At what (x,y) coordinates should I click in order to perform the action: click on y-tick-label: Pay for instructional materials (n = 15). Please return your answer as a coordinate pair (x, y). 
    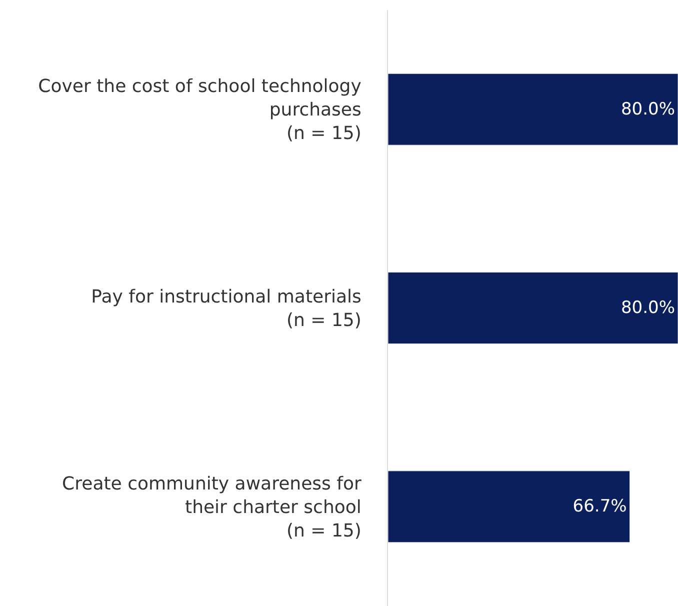
    Looking at the image, I should click on (226, 308).